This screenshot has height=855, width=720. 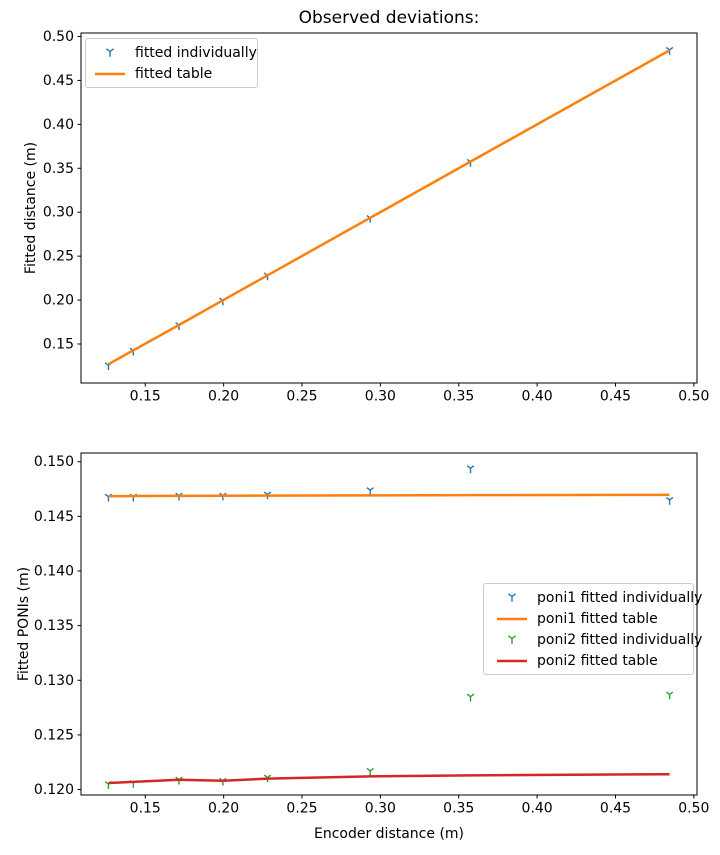 What do you see at coordinates (58, 81) in the screenshot?
I see `y-tick-label: 0.45` at bounding box center [58, 81].